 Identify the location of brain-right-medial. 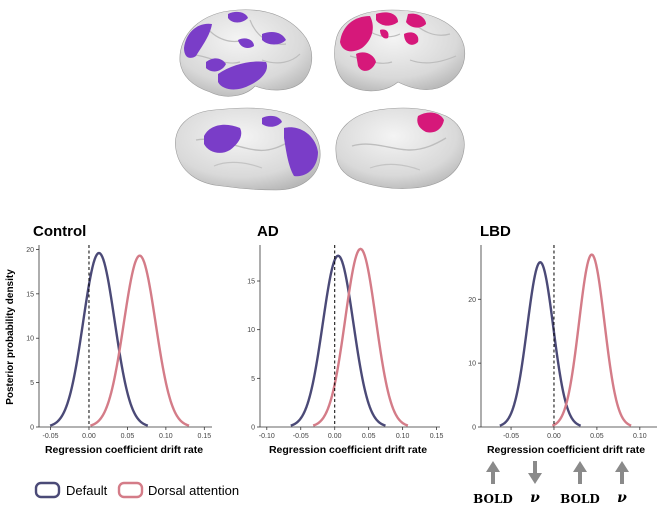
(400, 148).